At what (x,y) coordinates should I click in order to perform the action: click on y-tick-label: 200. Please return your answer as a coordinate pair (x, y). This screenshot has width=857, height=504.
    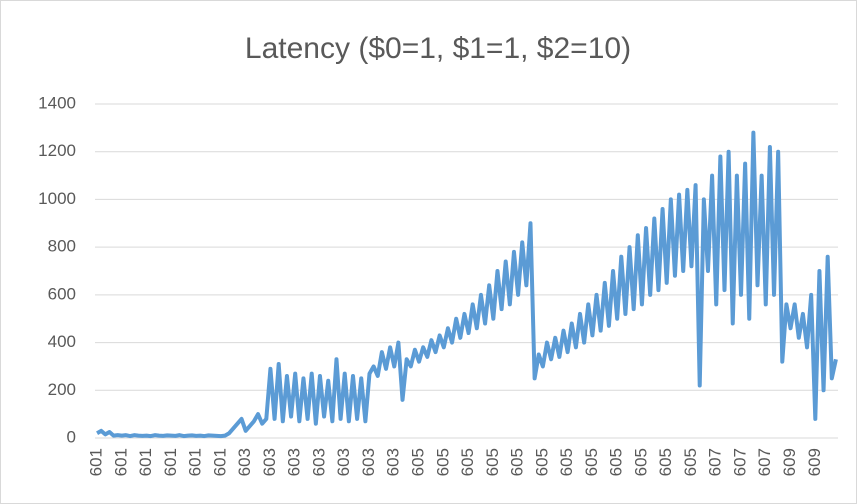
    Looking at the image, I should click on (62, 389).